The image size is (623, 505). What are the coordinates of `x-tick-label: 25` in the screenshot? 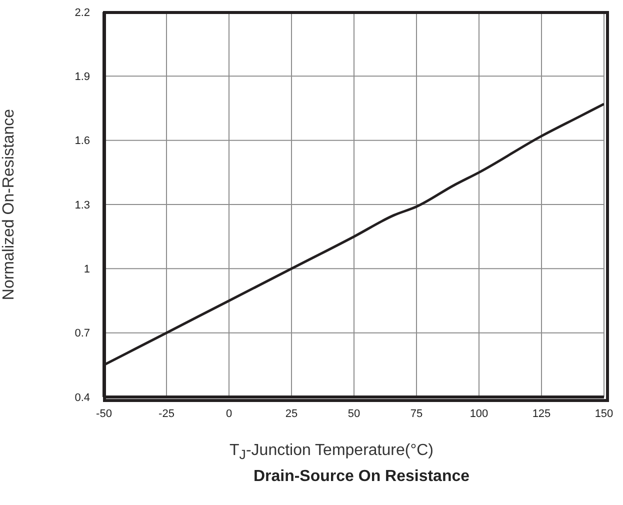 It's located at (291, 414).